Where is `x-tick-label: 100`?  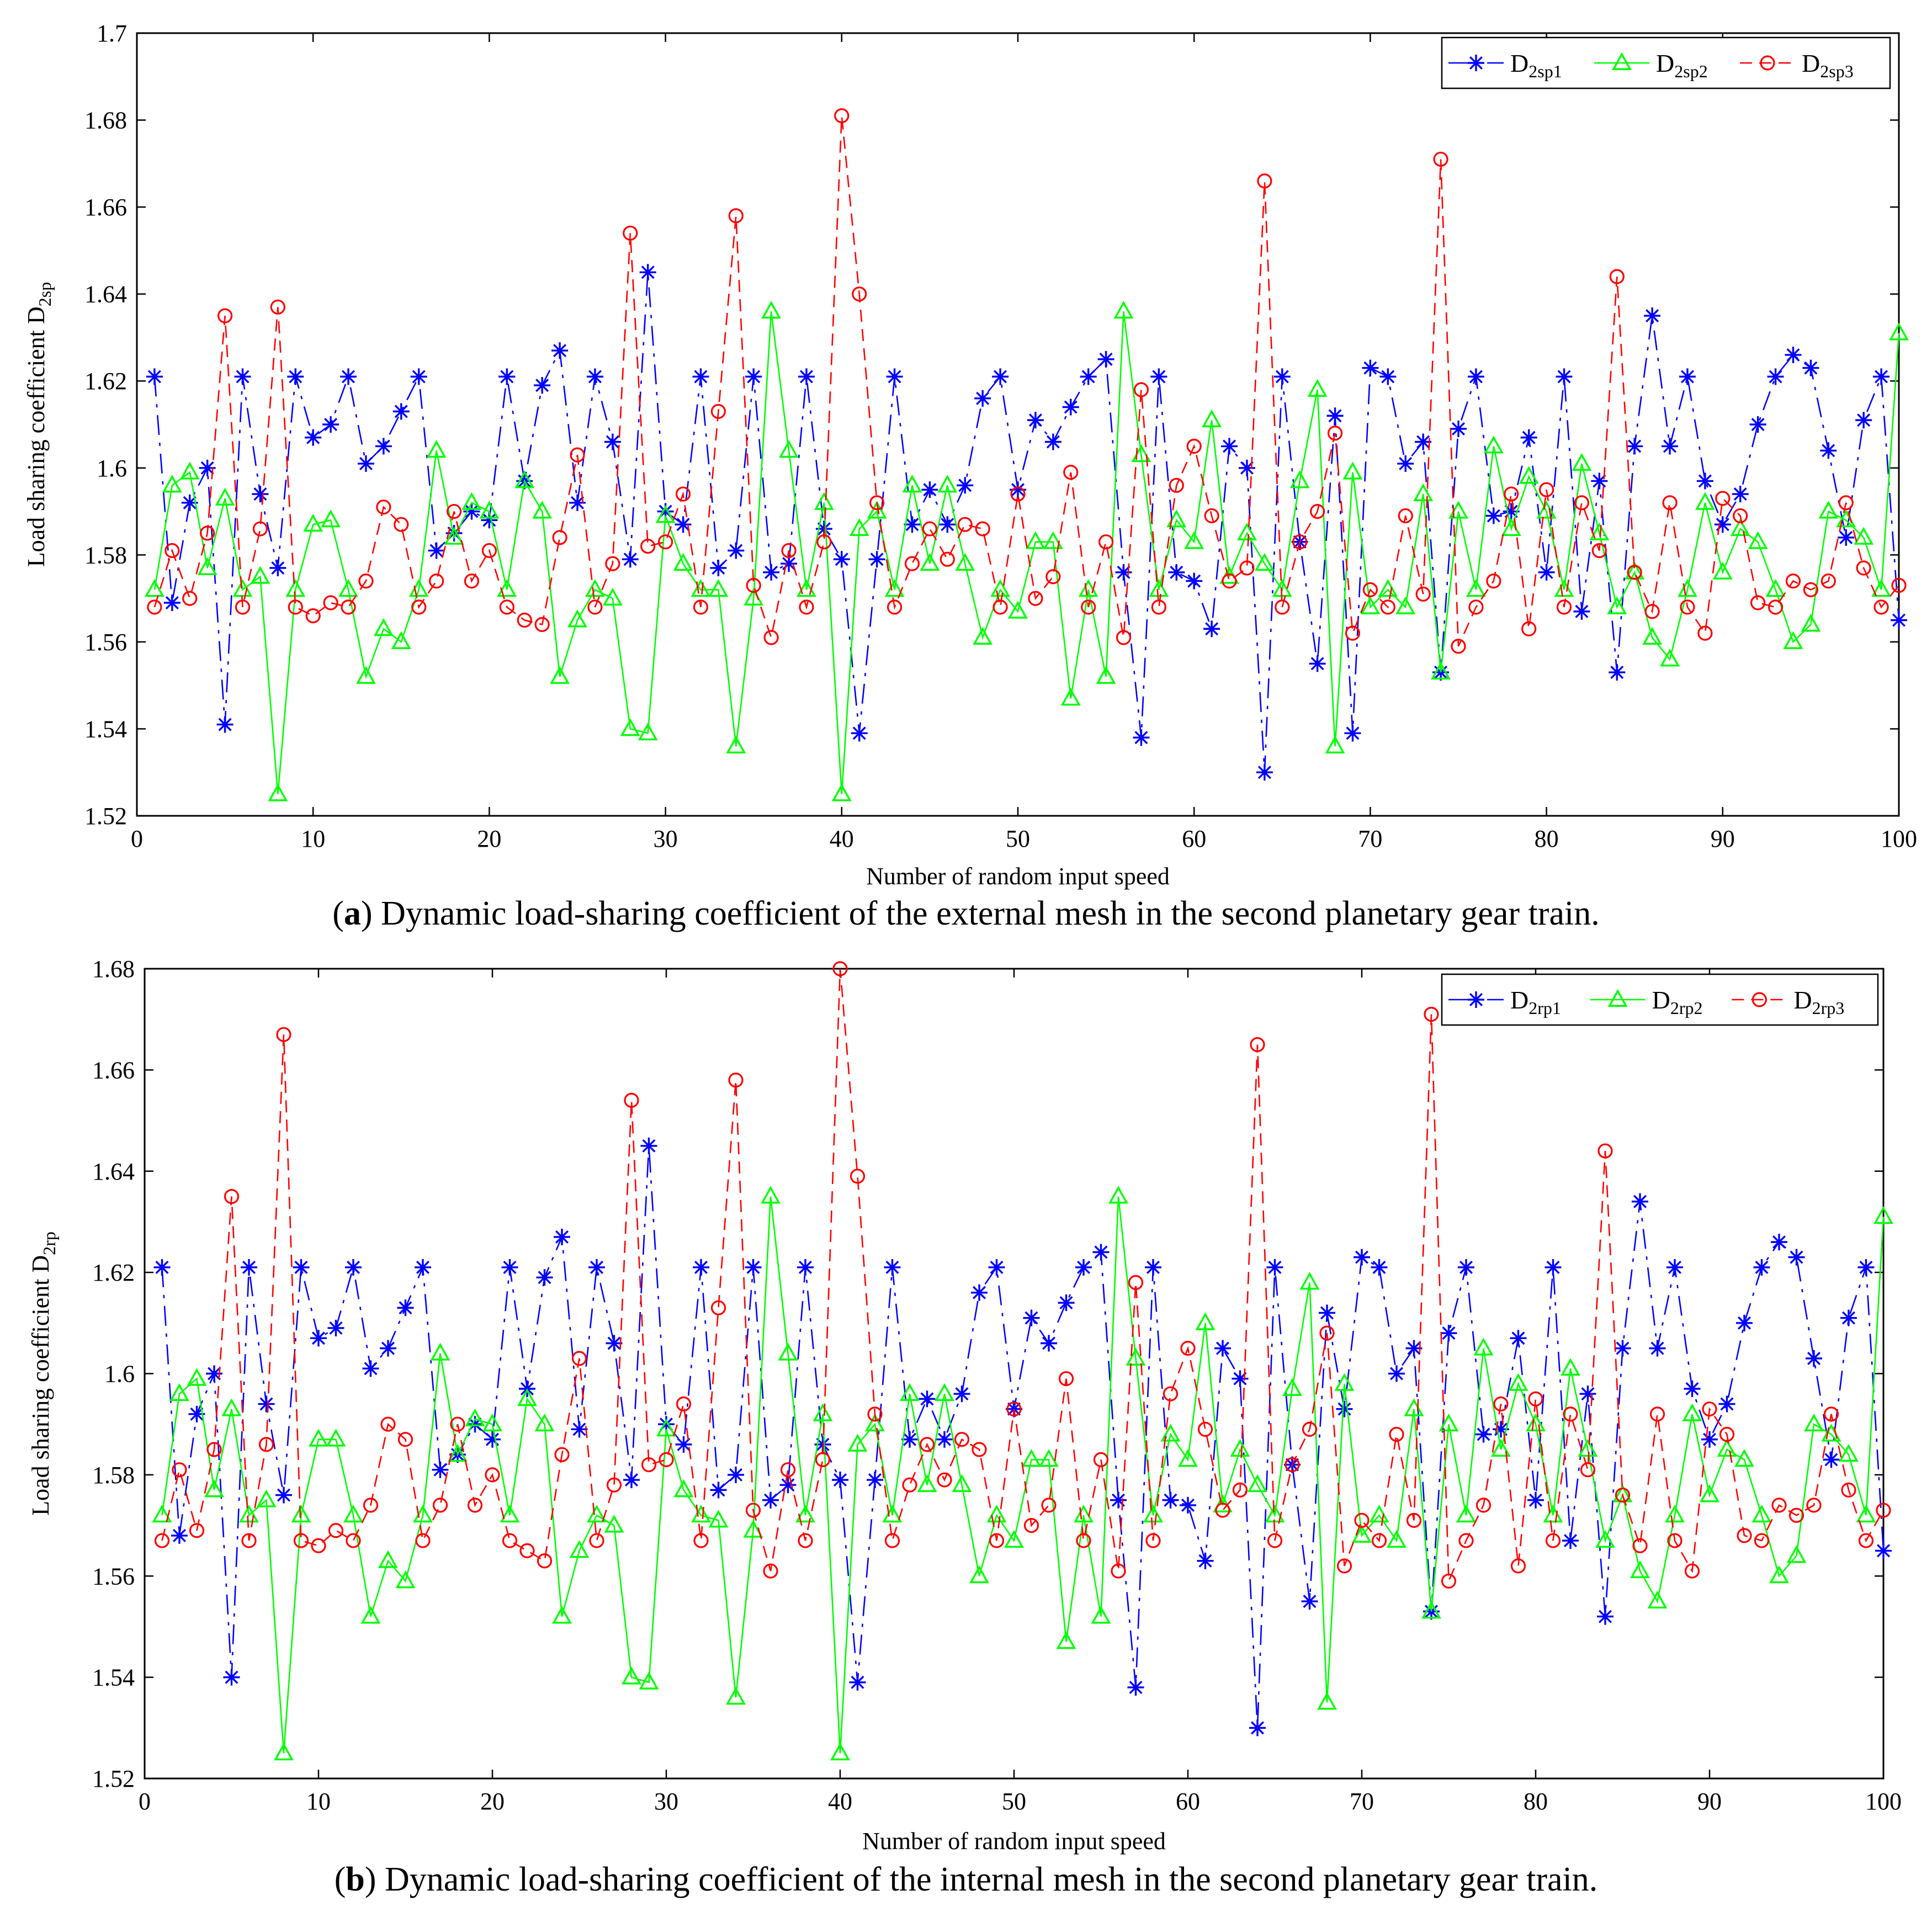 x-tick-label: 100 is located at coordinates (1899, 838).